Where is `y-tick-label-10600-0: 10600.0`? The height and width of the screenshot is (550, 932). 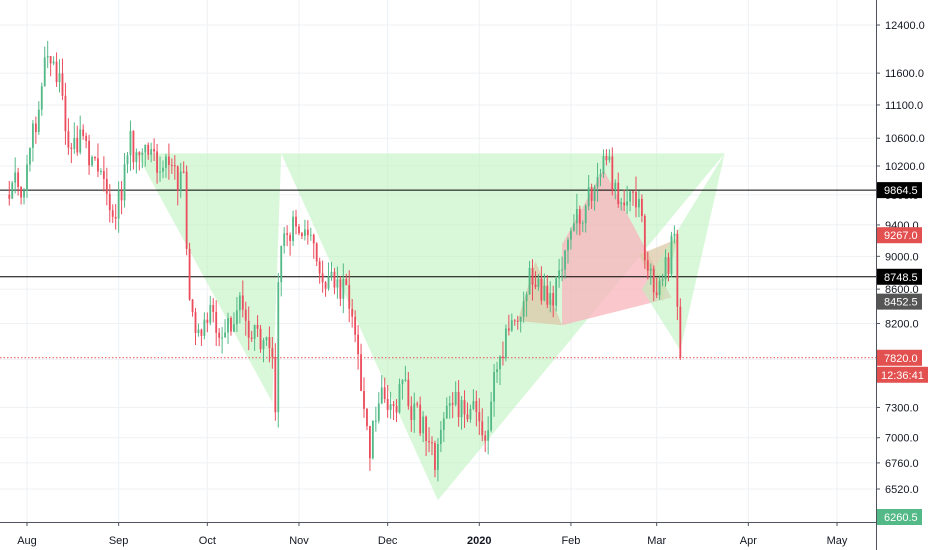
y-tick-label-10600-0: 10600.0 is located at coordinates (905, 139).